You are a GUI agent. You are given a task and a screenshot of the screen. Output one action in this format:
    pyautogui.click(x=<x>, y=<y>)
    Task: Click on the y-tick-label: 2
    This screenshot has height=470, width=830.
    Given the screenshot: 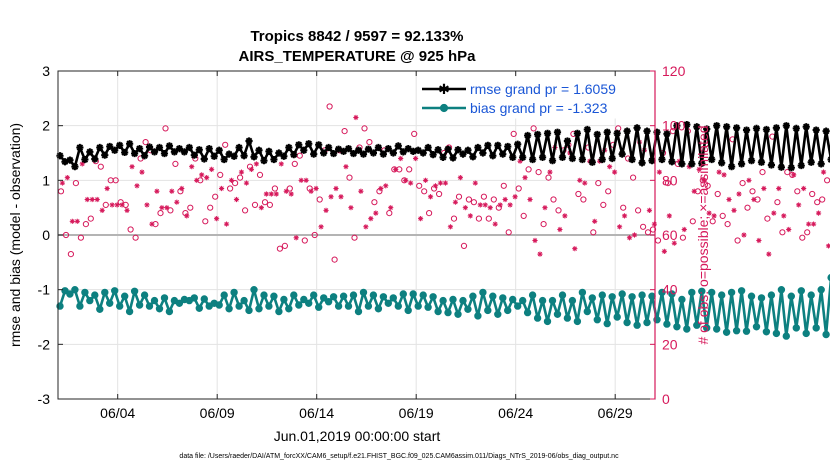 What is the action you would take?
    pyautogui.click(x=46, y=126)
    